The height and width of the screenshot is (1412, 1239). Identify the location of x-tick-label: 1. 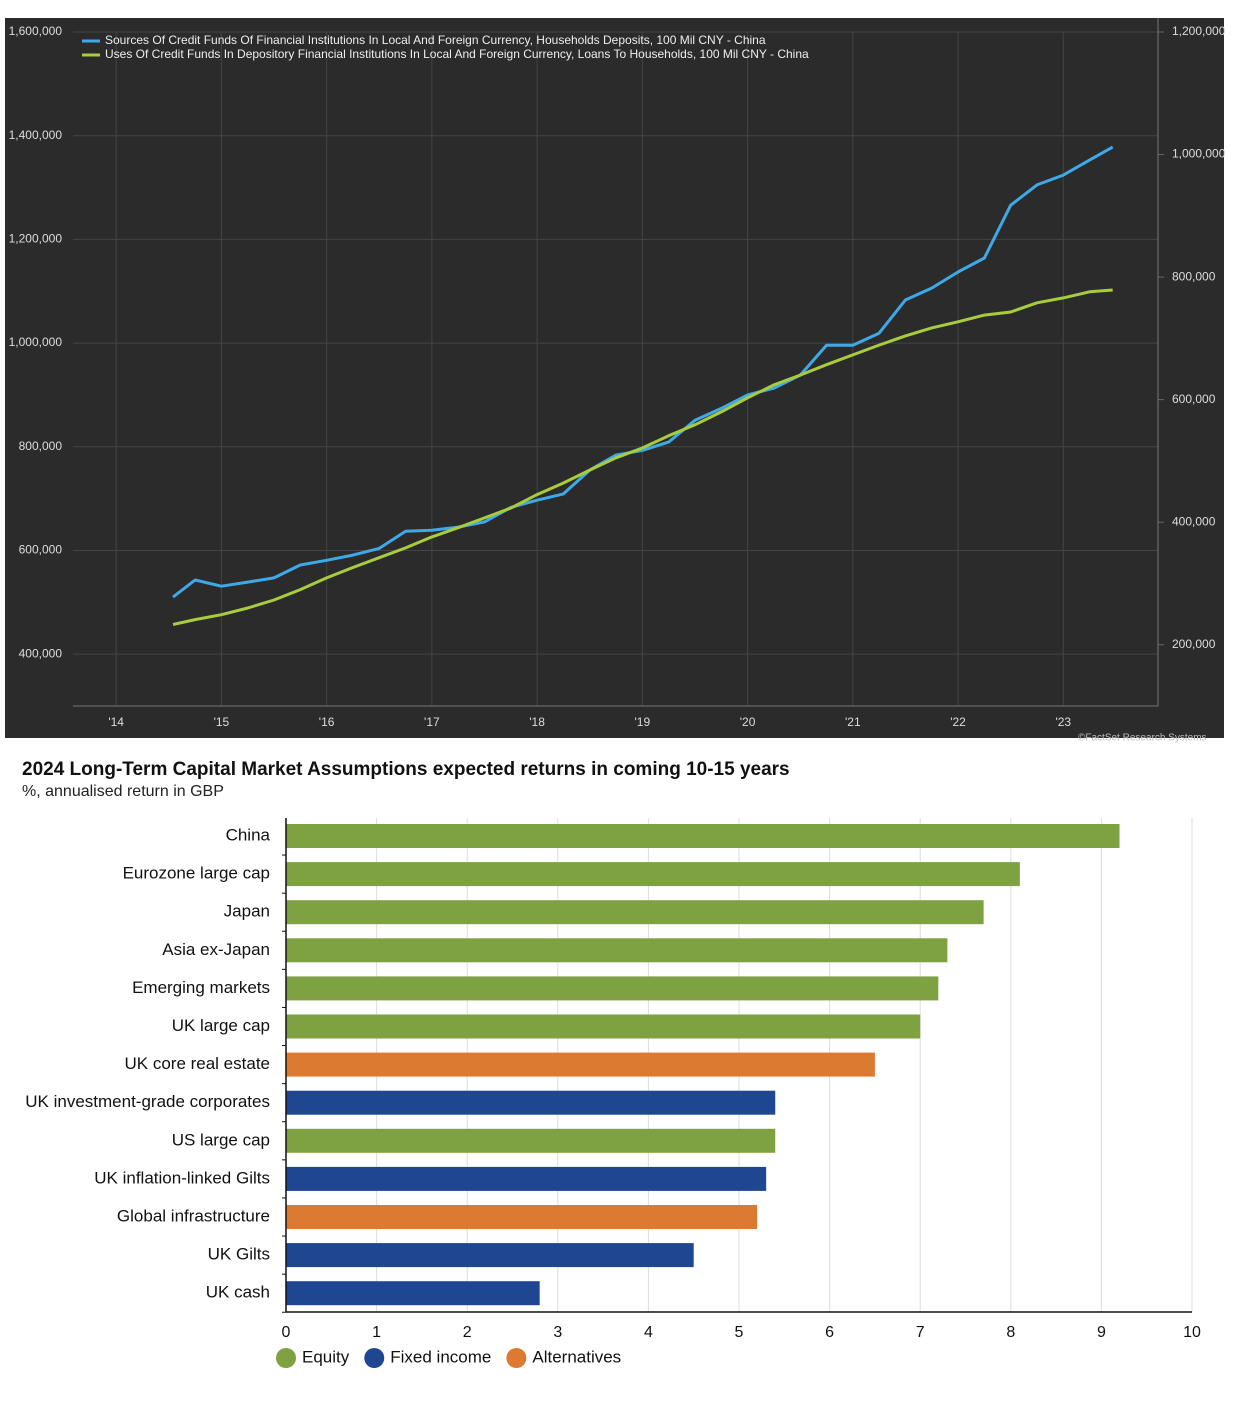
(376, 1332).